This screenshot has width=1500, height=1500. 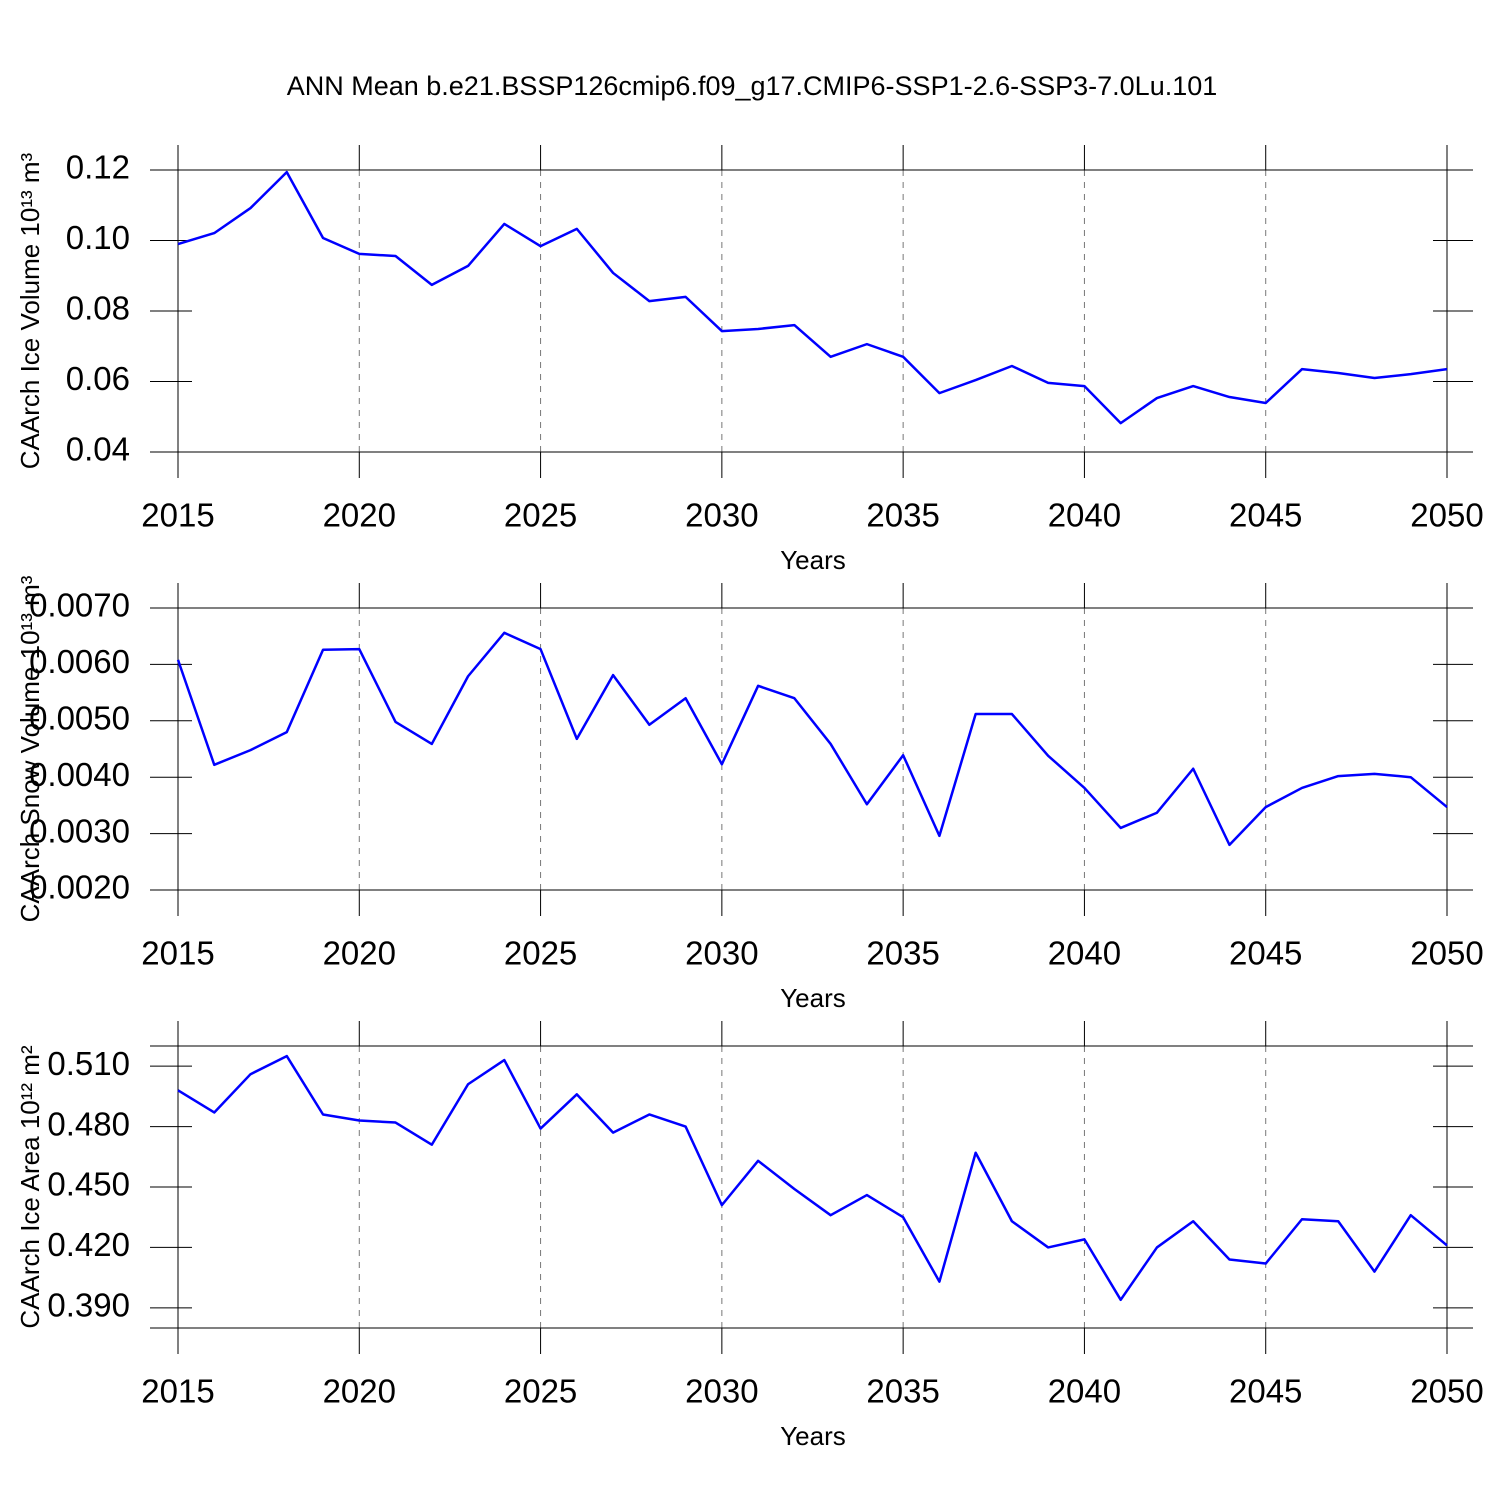 I want to click on y-axis-label: CAArch Ice Volume 10¹³ m³, so click(x=30, y=310).